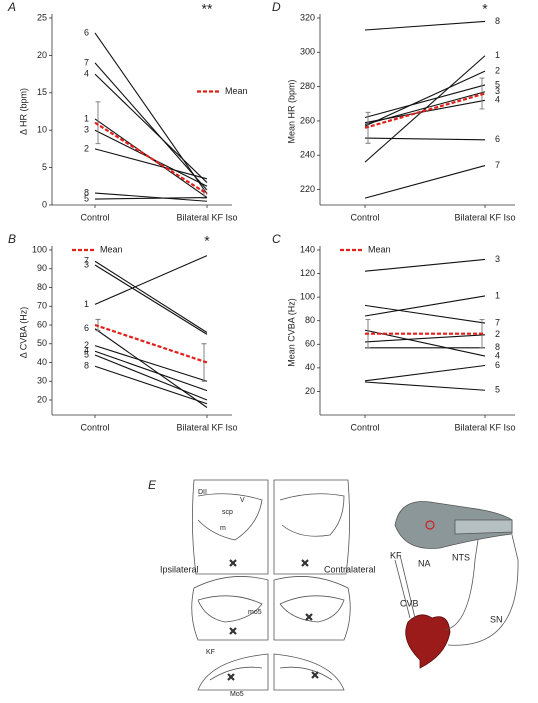 The width and height of the screenshot is (538, 703). What do you see at coordinates (307, 17) in the screenshot?
I see `y-tick-label: 320` at bounding box center [307, 17].